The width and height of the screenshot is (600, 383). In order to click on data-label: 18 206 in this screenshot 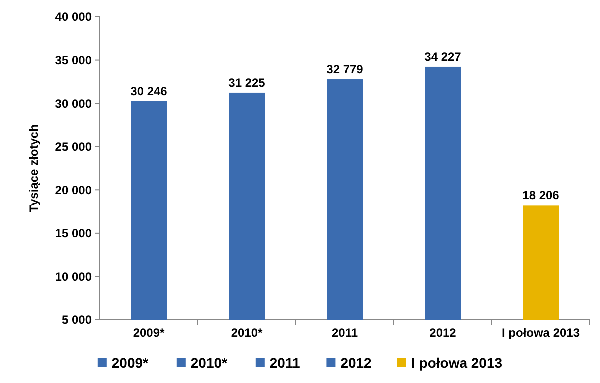, I will do `click(541, 195)`.